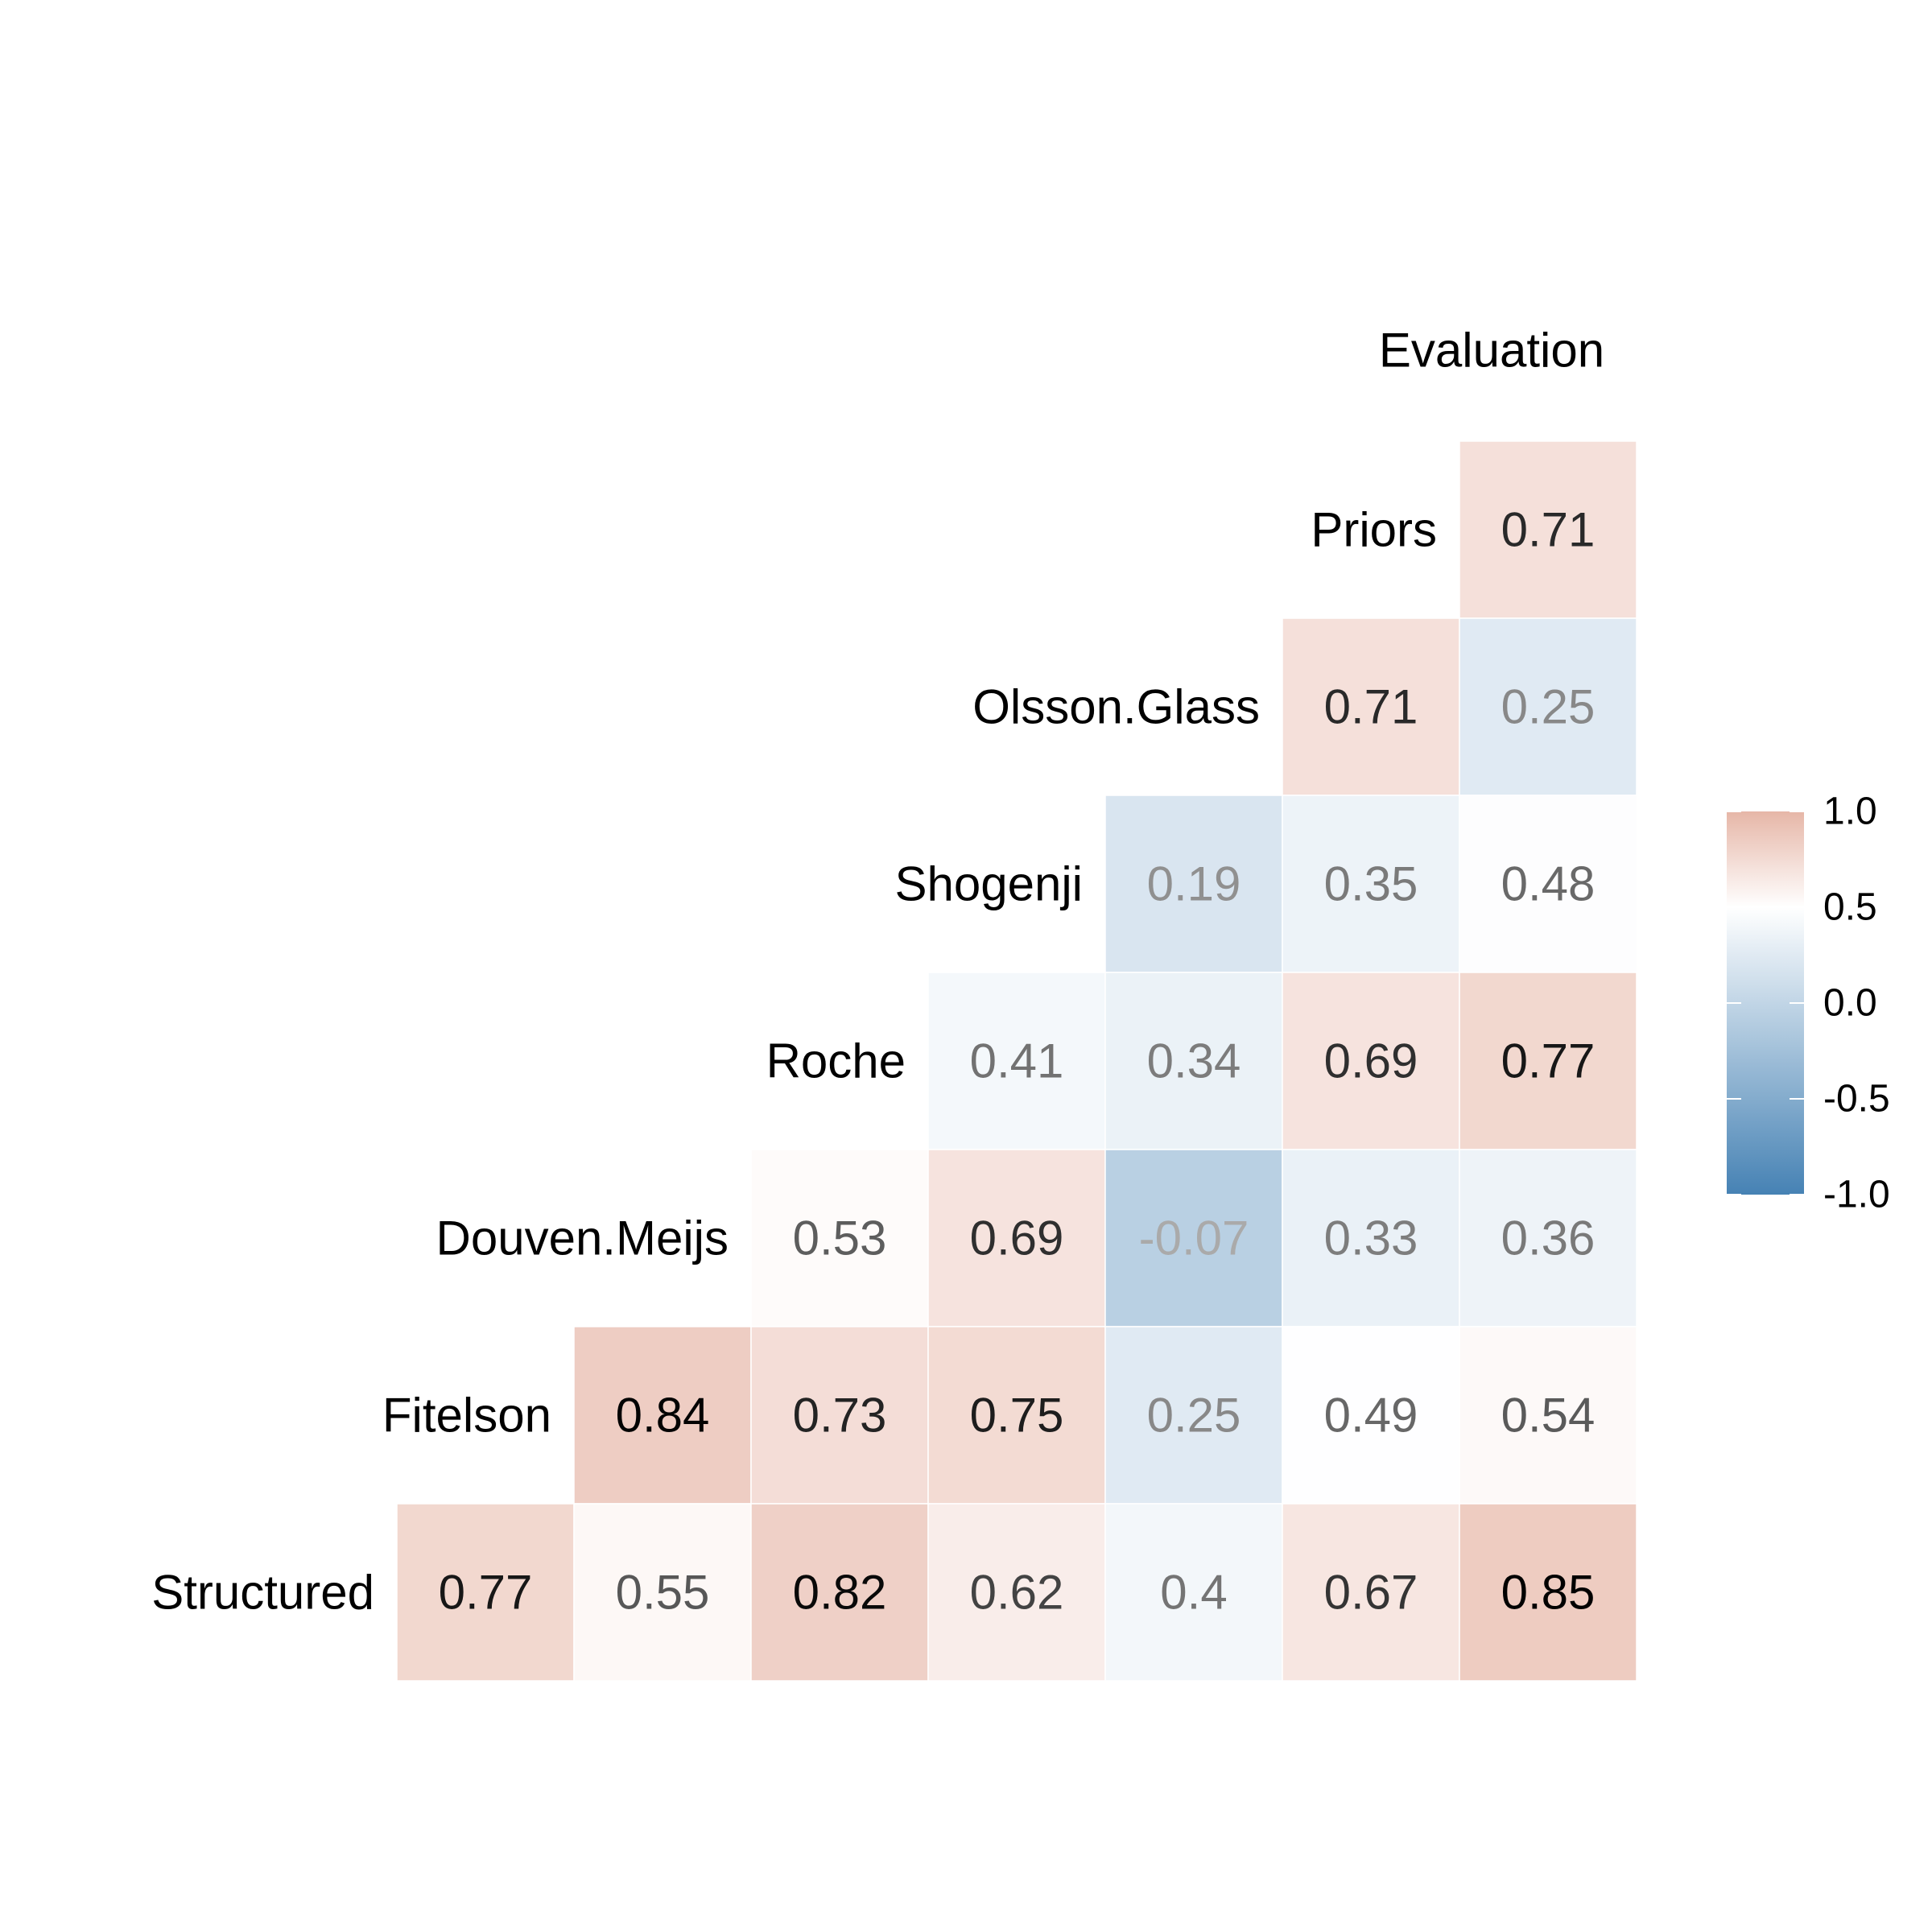  Describe the element at coordinates (988, 884) in the screenshot. I see `row-label-shogenji: Shogenji` at that location.